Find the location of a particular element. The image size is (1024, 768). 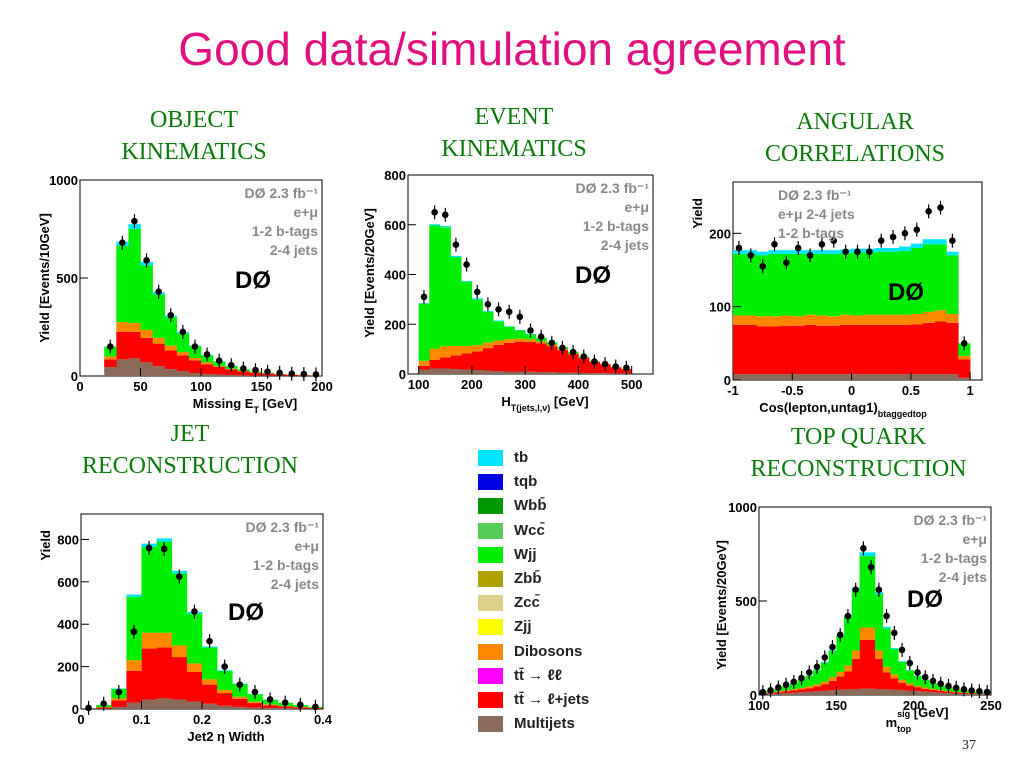

x-tick-label: 500 is located at coordinates (632, 384).